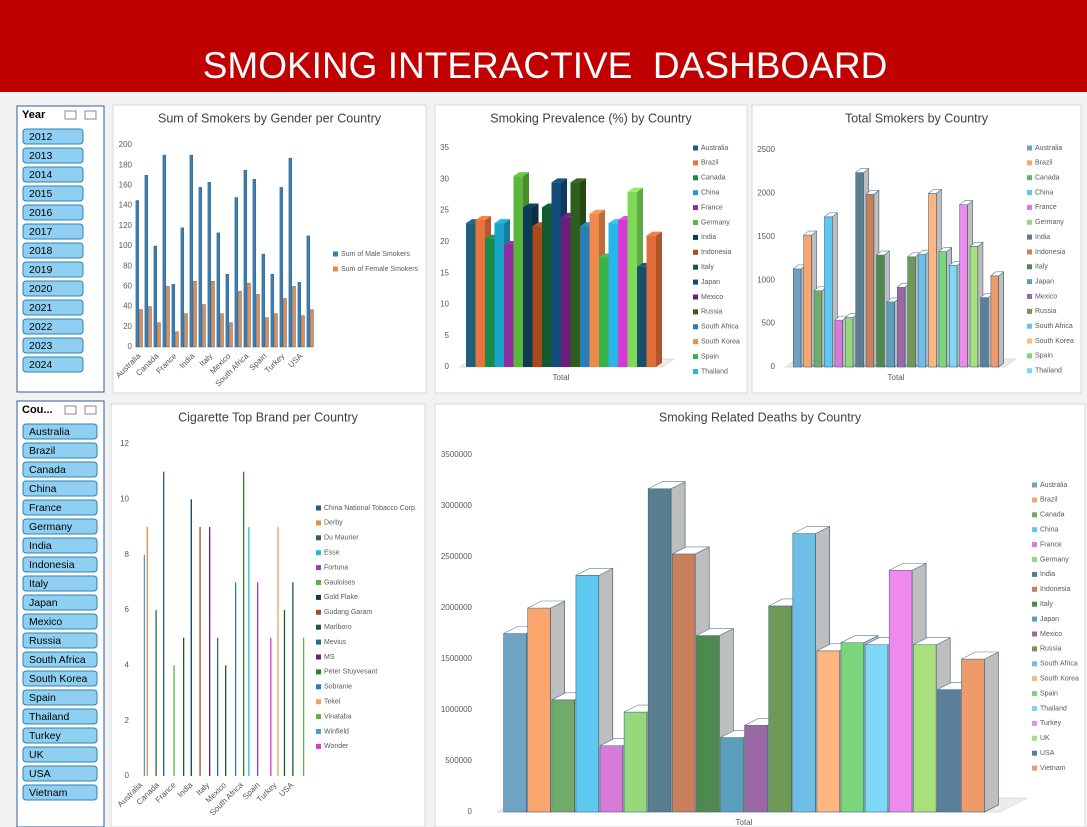 This screenshot has width=1087, height=827. I want to click on y-tick-label: 12, so click(124, 443).